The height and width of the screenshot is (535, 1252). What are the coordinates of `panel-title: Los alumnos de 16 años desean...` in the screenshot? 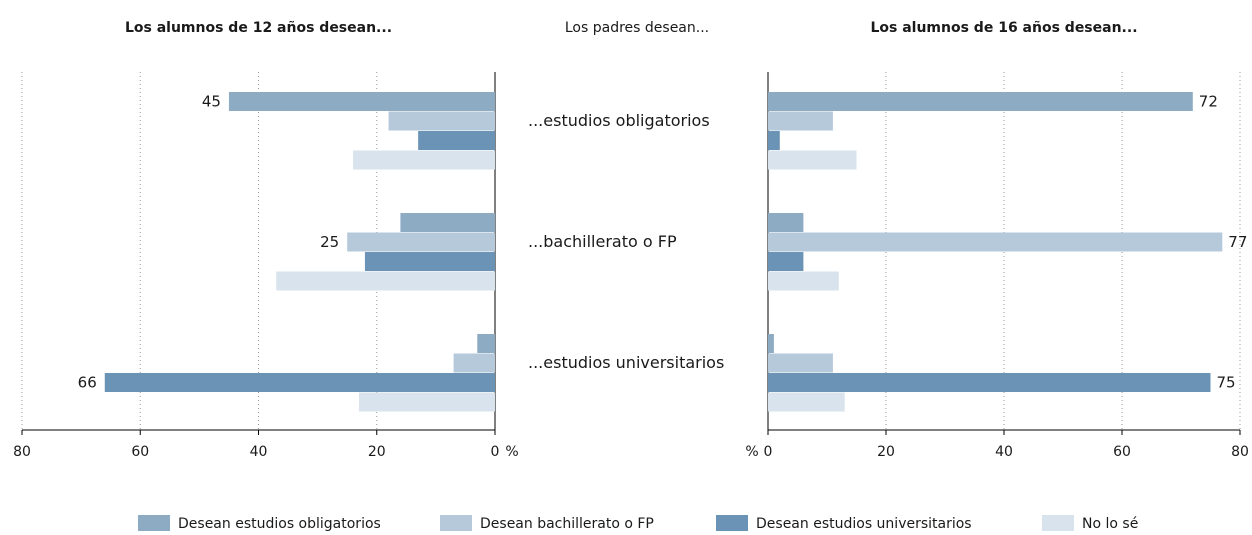 It's located at (1003, 28).